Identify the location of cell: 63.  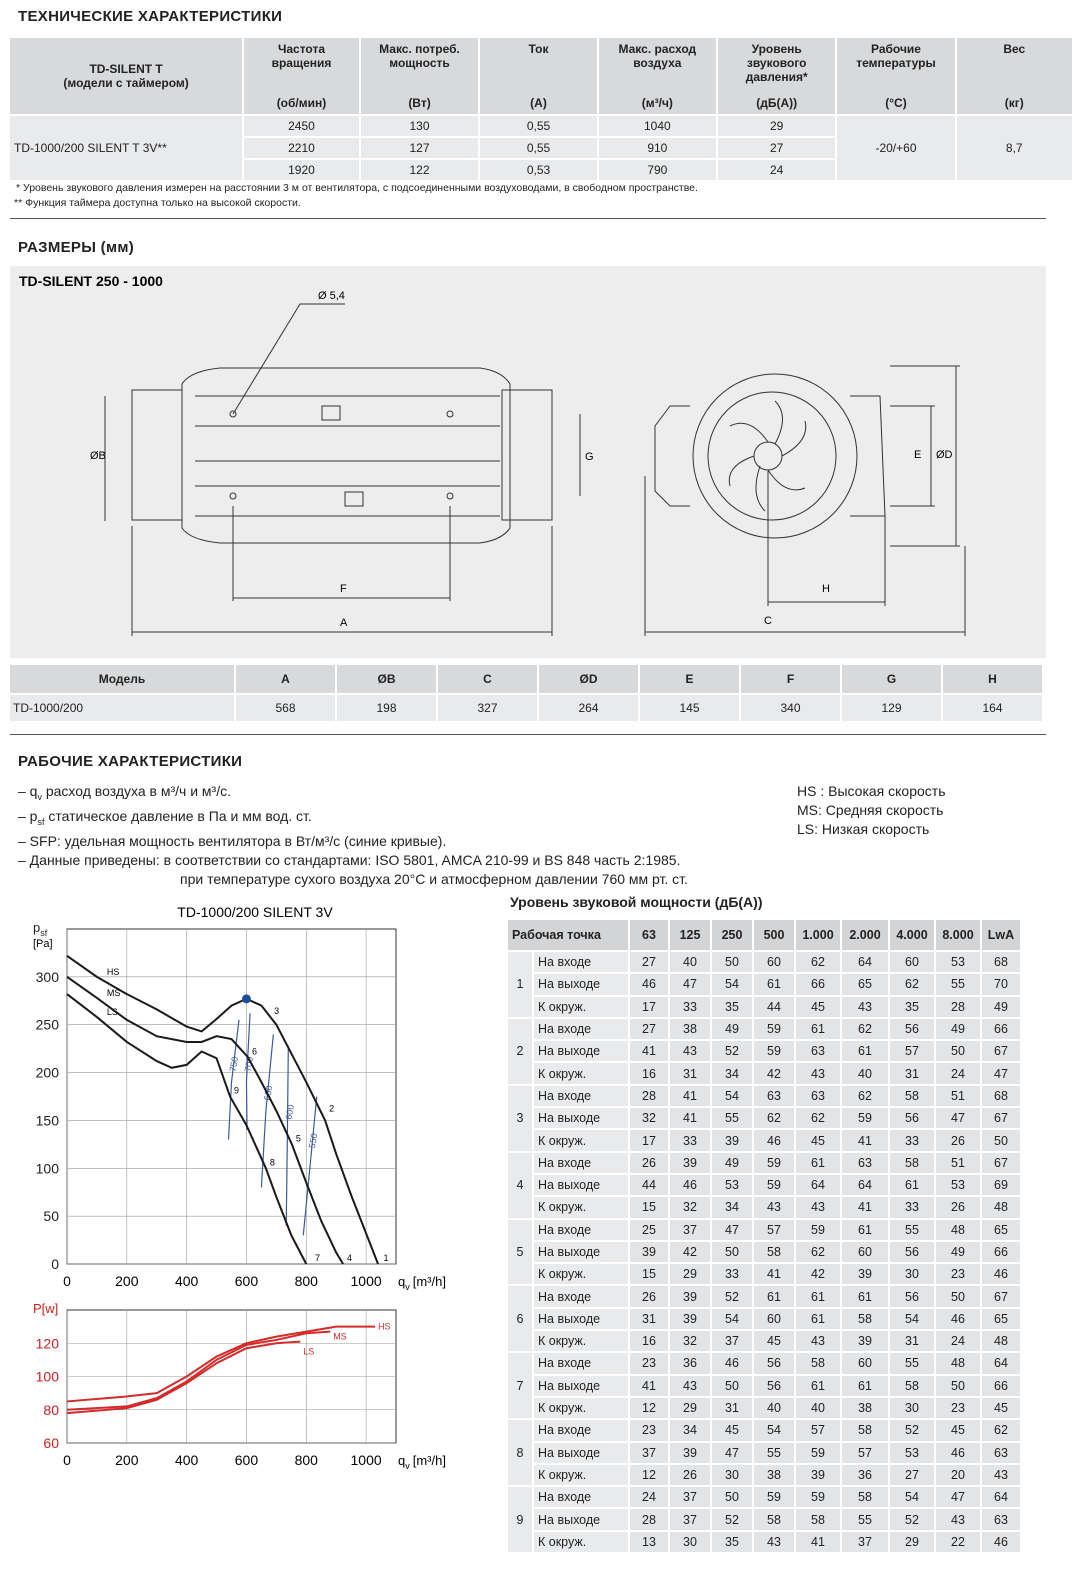
(818, 1051).